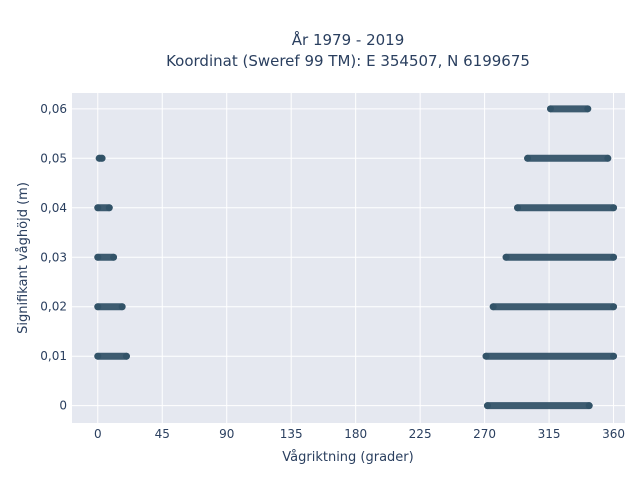 The width and height of the screenshot is (640, 484). What do you see at coordinates (53, 158) in the screenshot?
I see `y-tick-label: 0,05` at bounding box center [53, 158].